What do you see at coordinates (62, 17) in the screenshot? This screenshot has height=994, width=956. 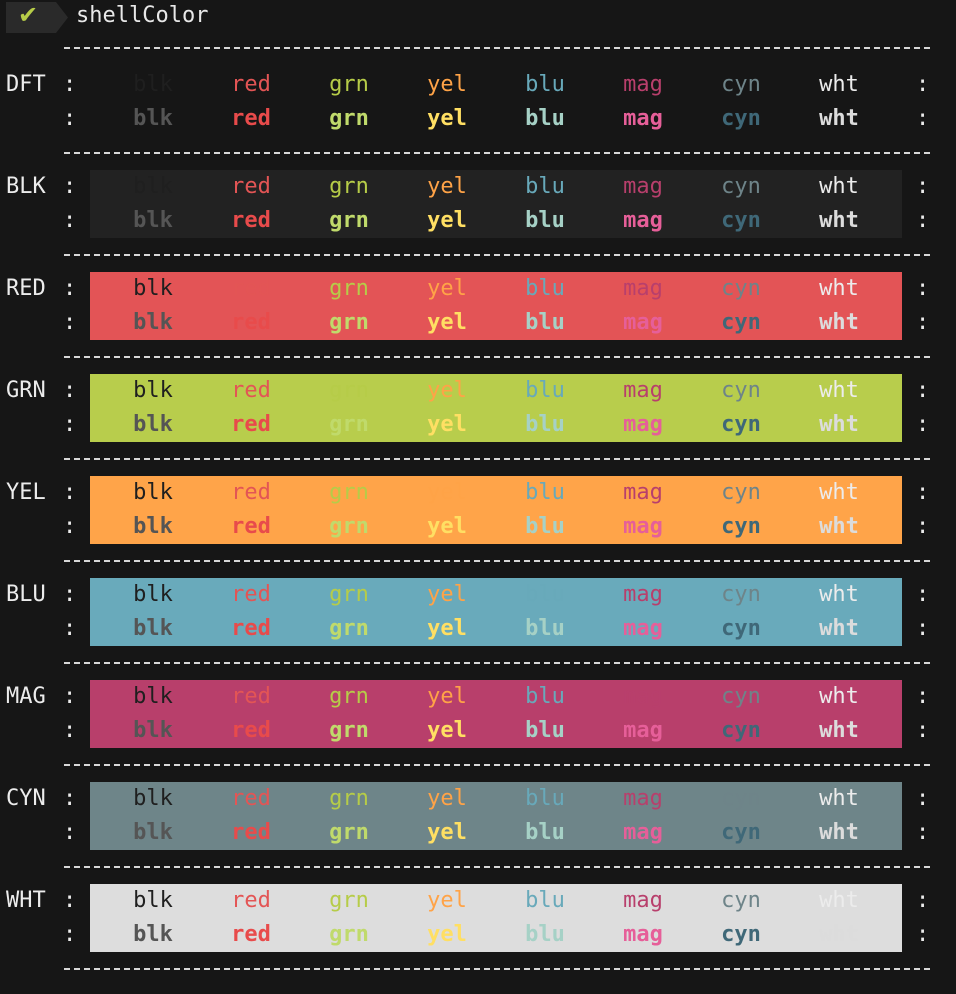 I see `status-badge-arrow` at bounding box center [62, 17].